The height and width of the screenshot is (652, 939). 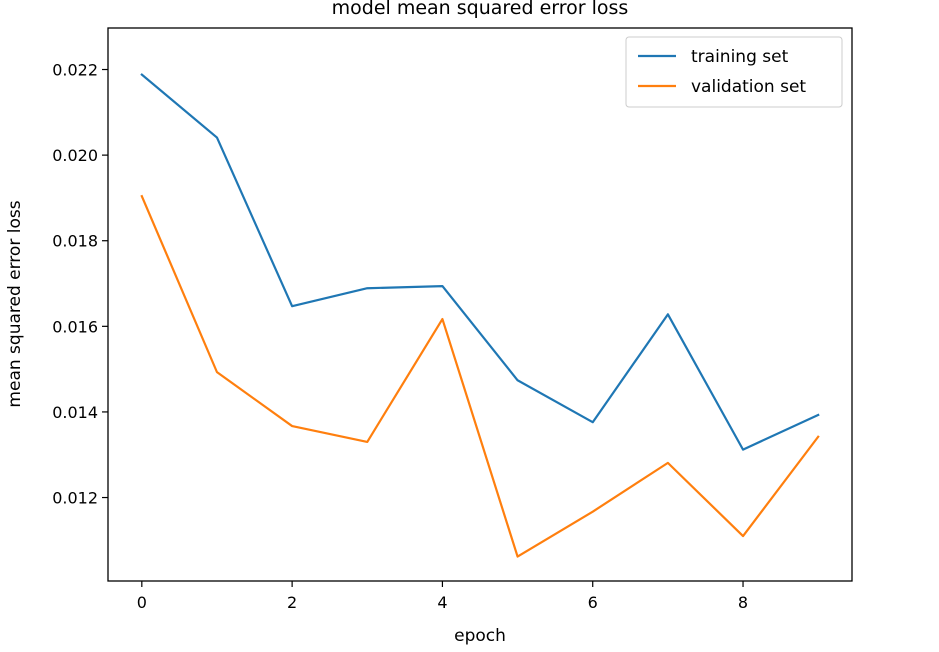 I want to click on y-tick-label: 0.020, so click(x=75, y=155).